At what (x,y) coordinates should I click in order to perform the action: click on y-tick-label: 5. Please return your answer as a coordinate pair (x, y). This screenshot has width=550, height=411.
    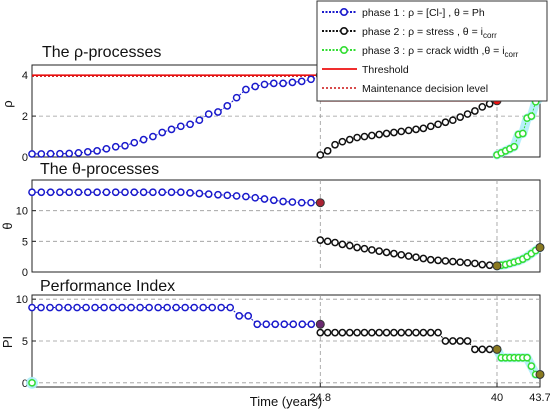
    Looking at the image, I should click on (25, 342).